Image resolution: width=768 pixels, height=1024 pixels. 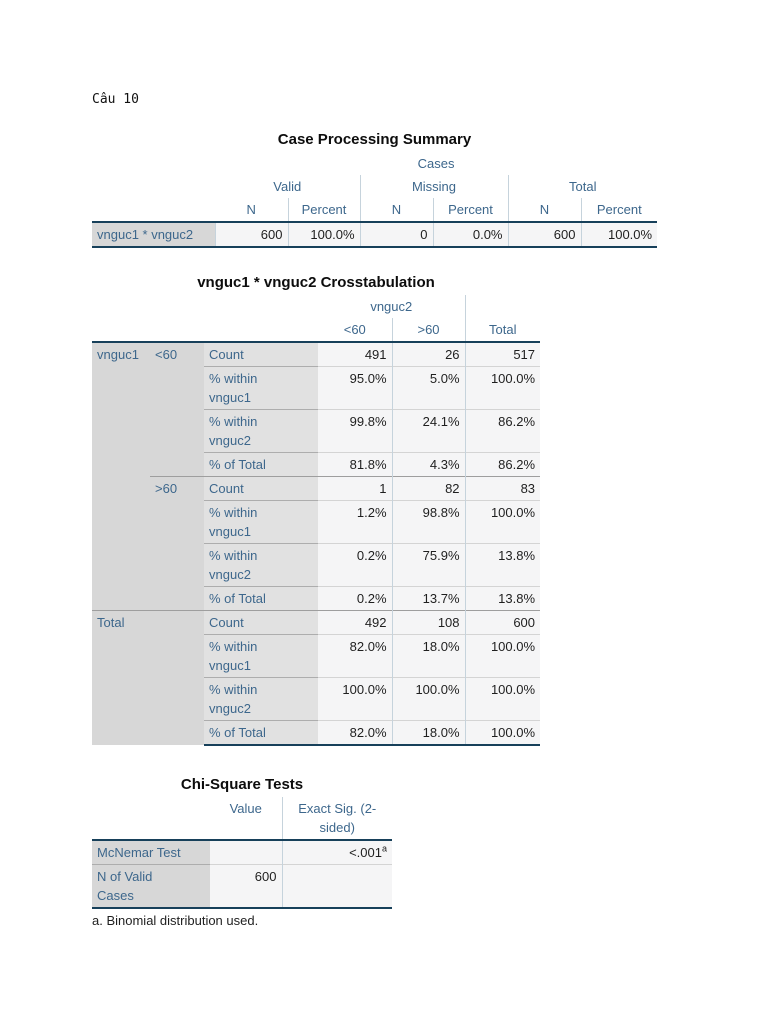 I want to click on group-header-valid: Valid, so click(x=287, y=186).